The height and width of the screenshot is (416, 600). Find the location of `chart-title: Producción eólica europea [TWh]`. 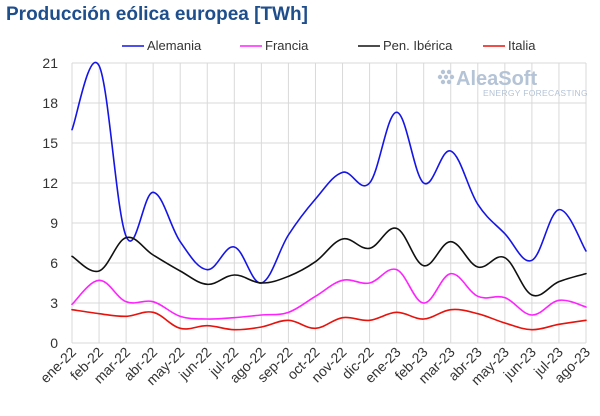

chart-title: Producción eólica europea [TWh] is located at coordinates (157, 14).